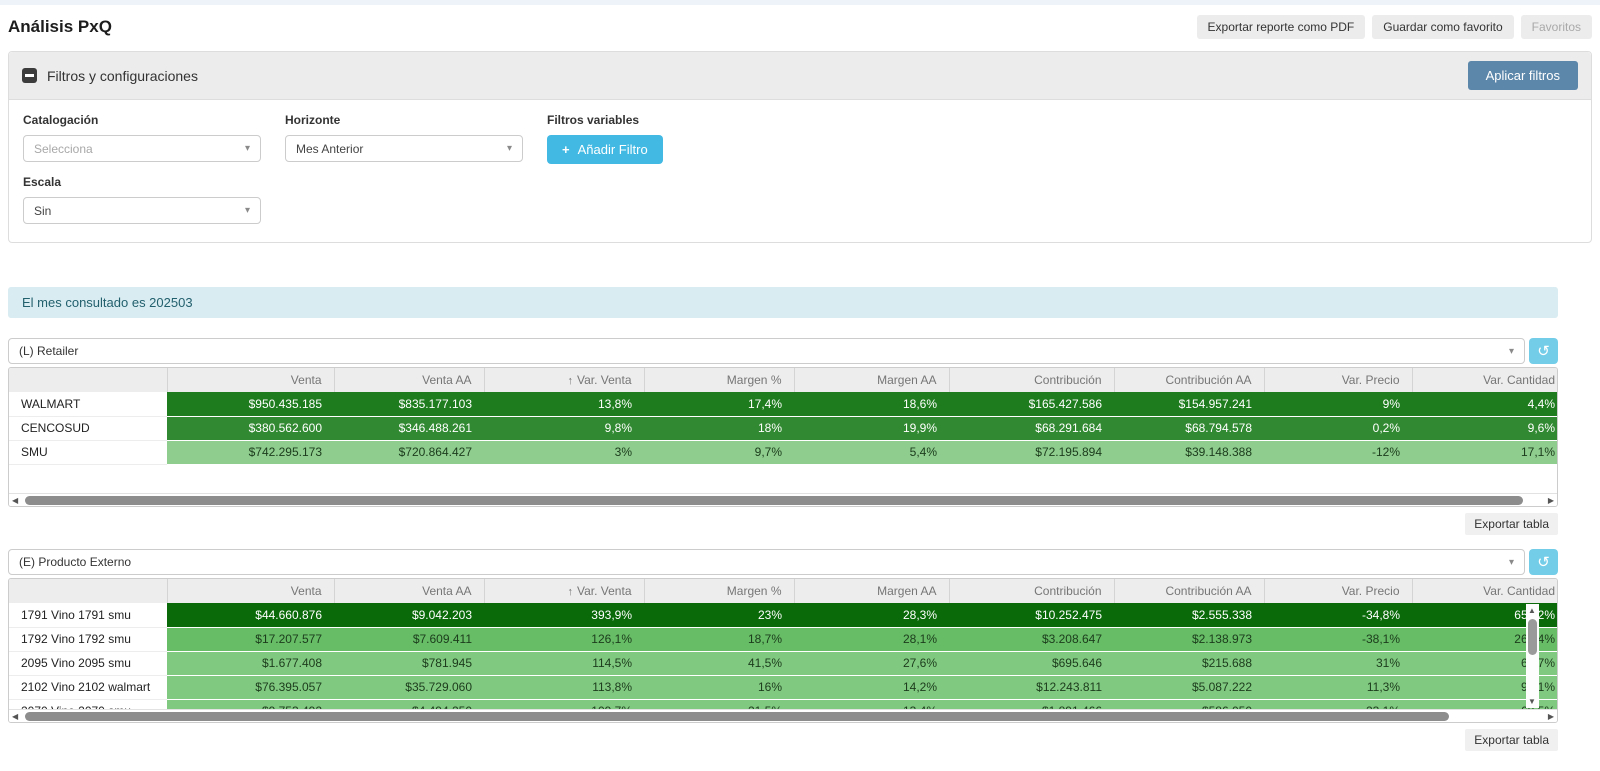  I want to click on cell-margen-aa: 14,2%, so click(871, 687).